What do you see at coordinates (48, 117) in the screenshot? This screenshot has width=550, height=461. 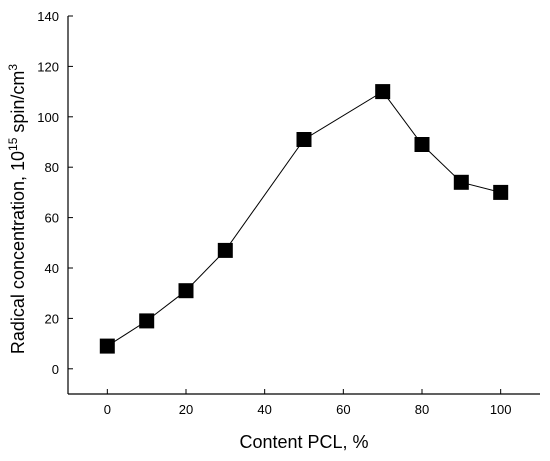 I see `y-tick-label: 100` at bounding box center [48, 117].